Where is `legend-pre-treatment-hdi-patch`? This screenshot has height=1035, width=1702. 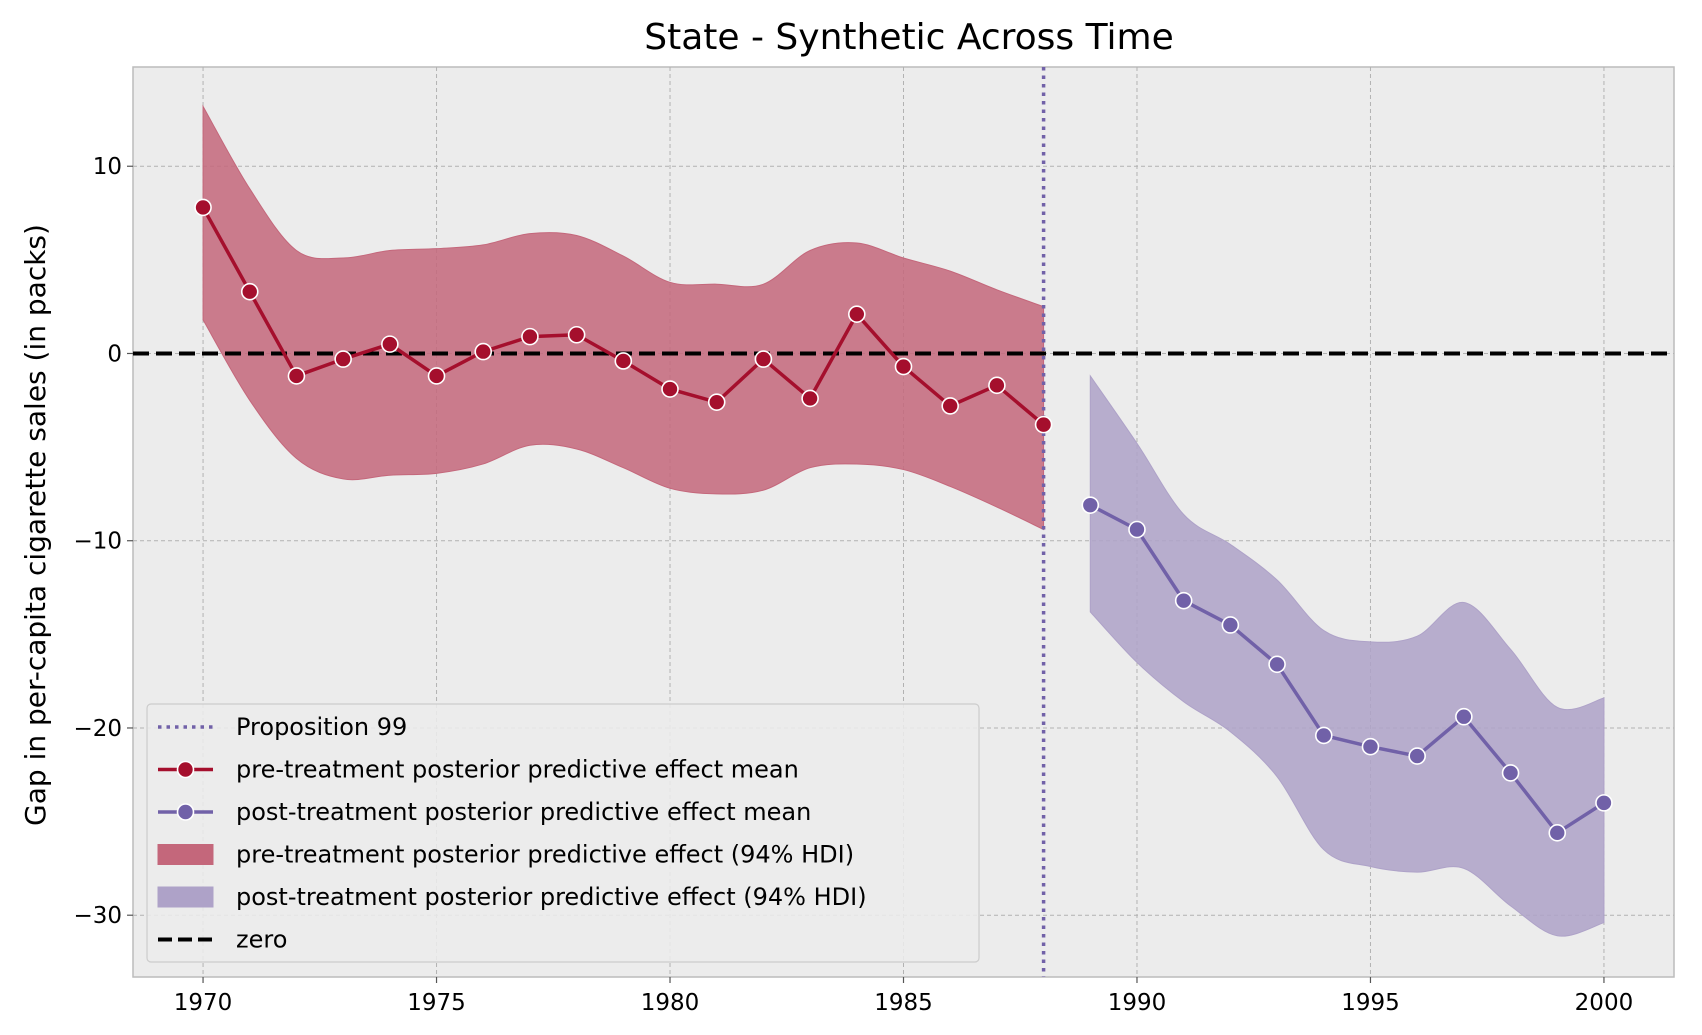
legend-pre-treatment-hdi-patch is located at coordinates (185, 854).